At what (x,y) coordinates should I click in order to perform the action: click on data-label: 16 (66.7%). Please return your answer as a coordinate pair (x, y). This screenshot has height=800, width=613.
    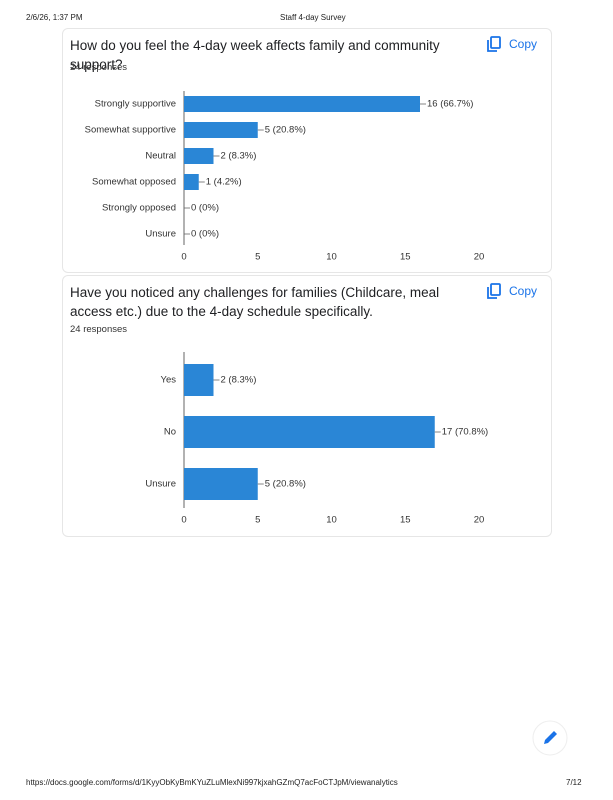
    Looking at the image, I should click on (450, 104).